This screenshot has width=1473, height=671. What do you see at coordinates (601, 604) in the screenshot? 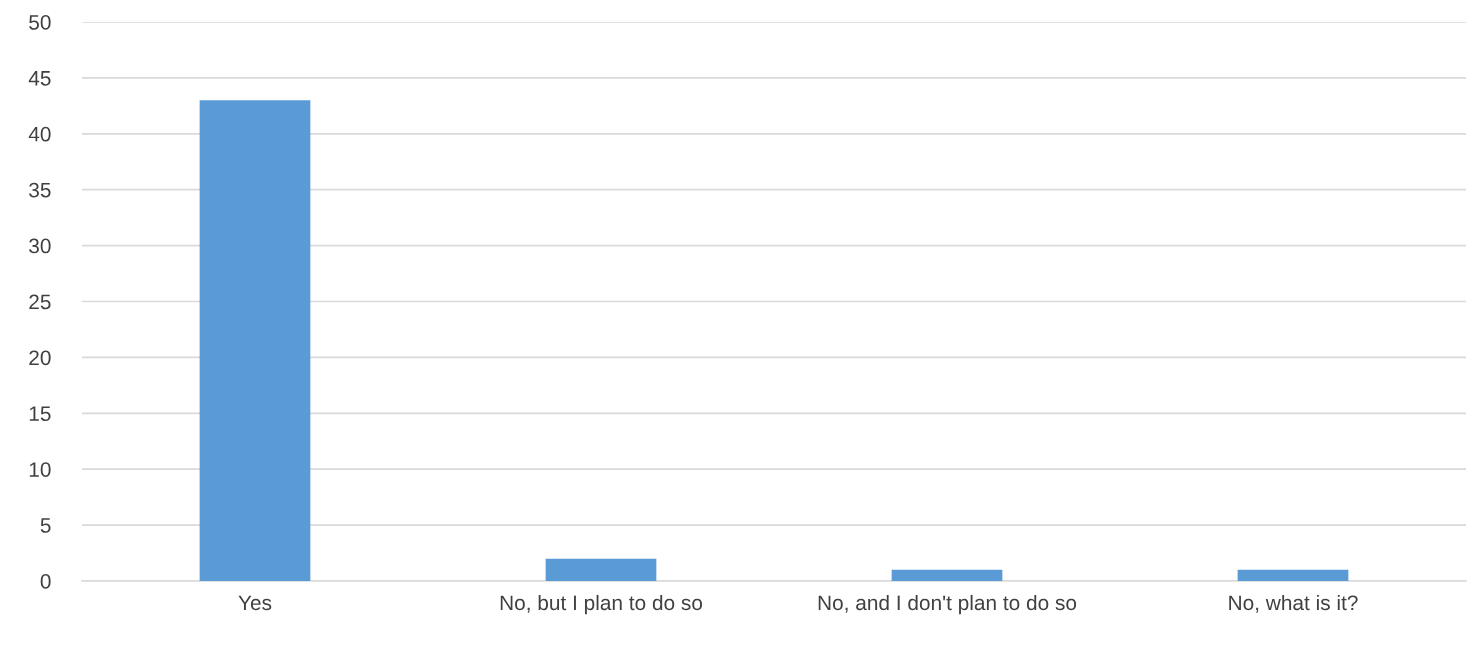
I see `x-tick-label: No, but I plan to do so` at bounding box center [601, 604].